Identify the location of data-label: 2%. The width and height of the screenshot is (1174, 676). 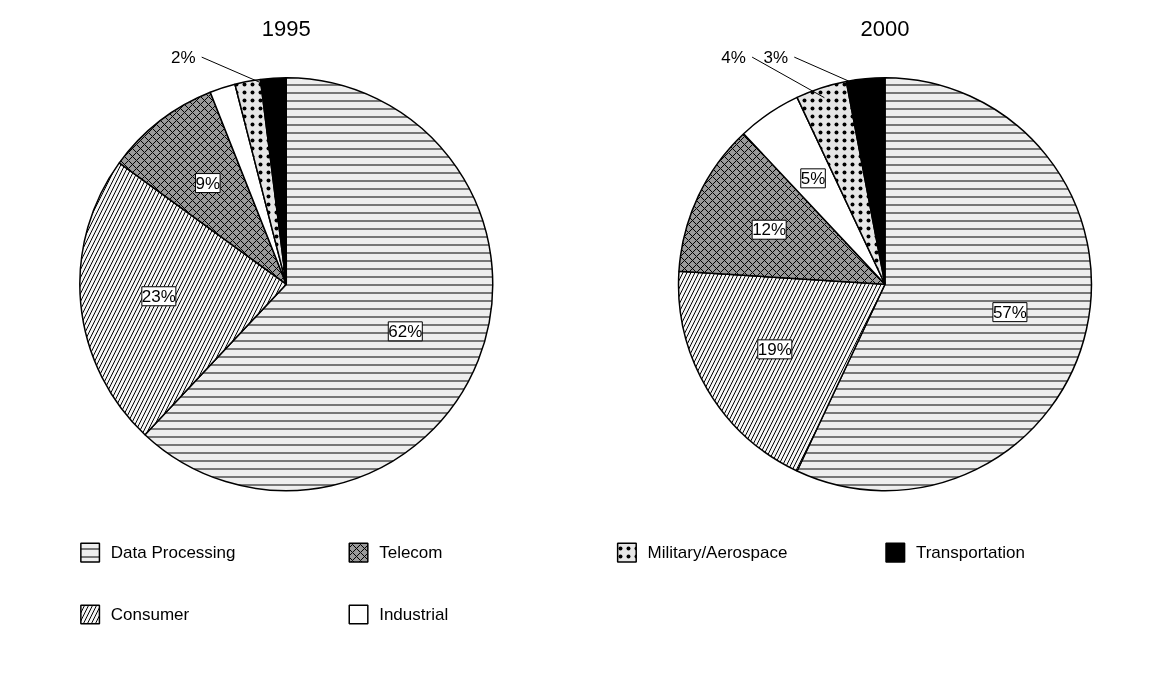
(183, 57).